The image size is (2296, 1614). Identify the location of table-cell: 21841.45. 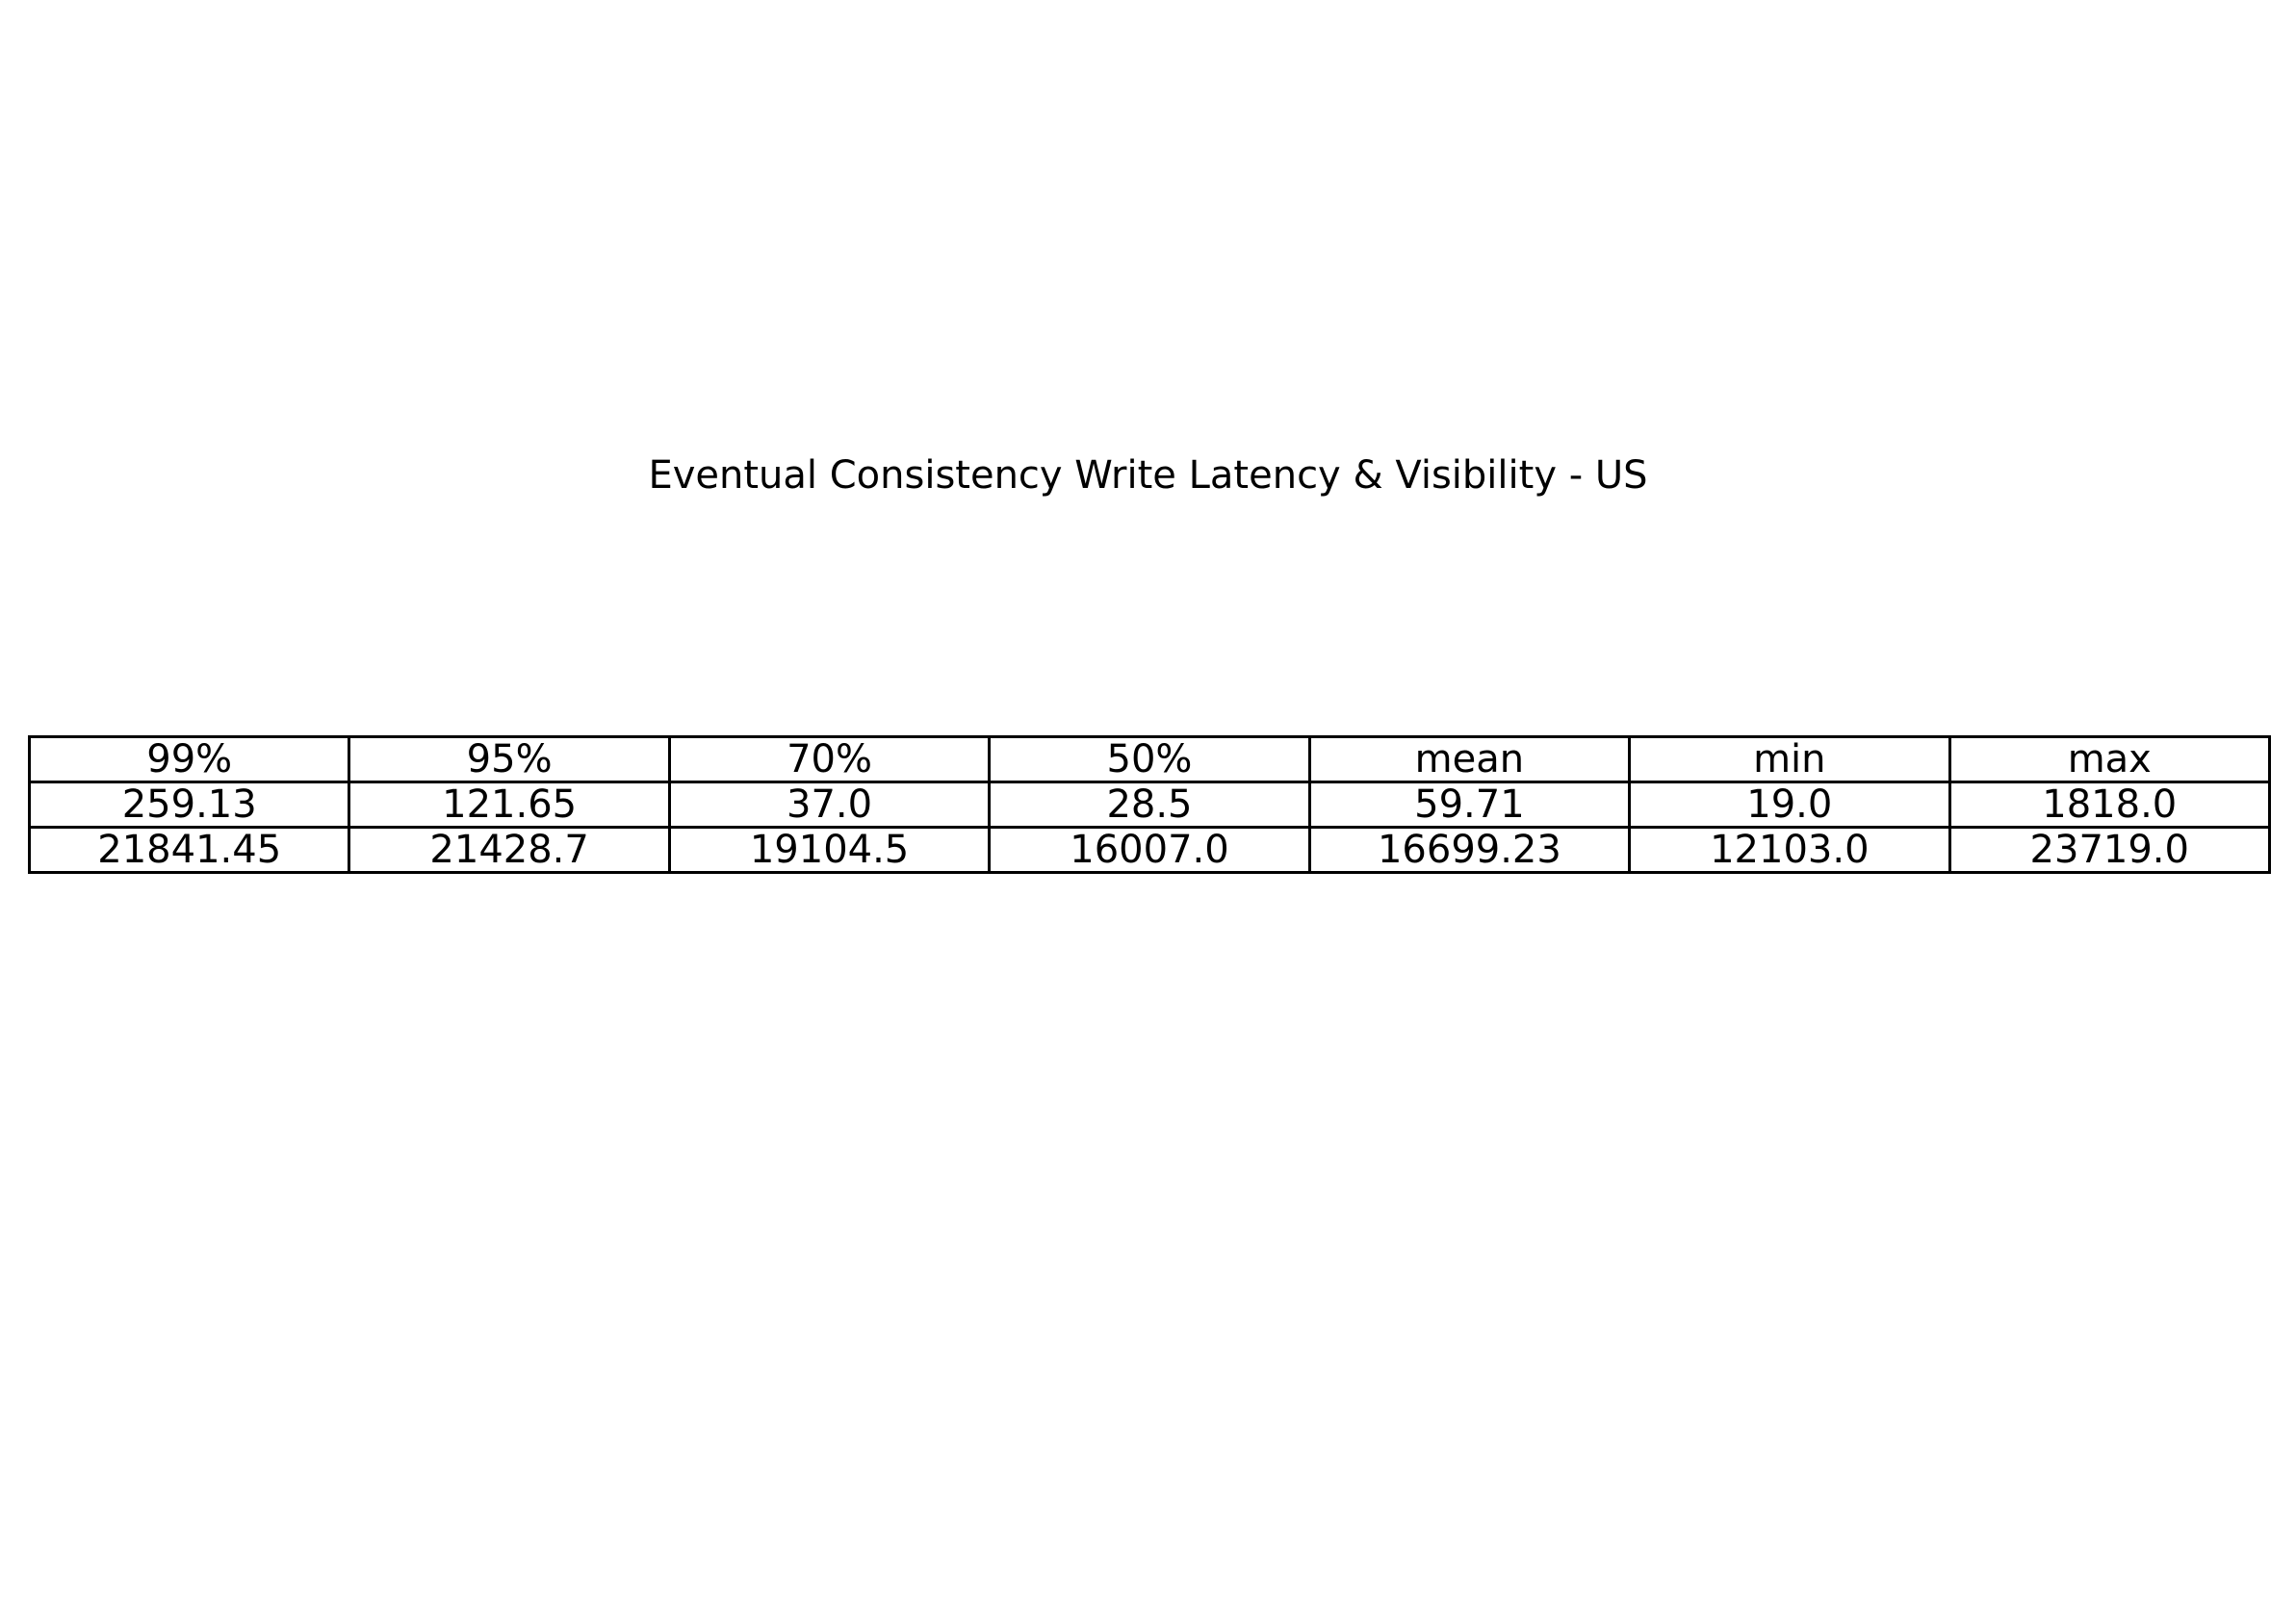
(189, 850).